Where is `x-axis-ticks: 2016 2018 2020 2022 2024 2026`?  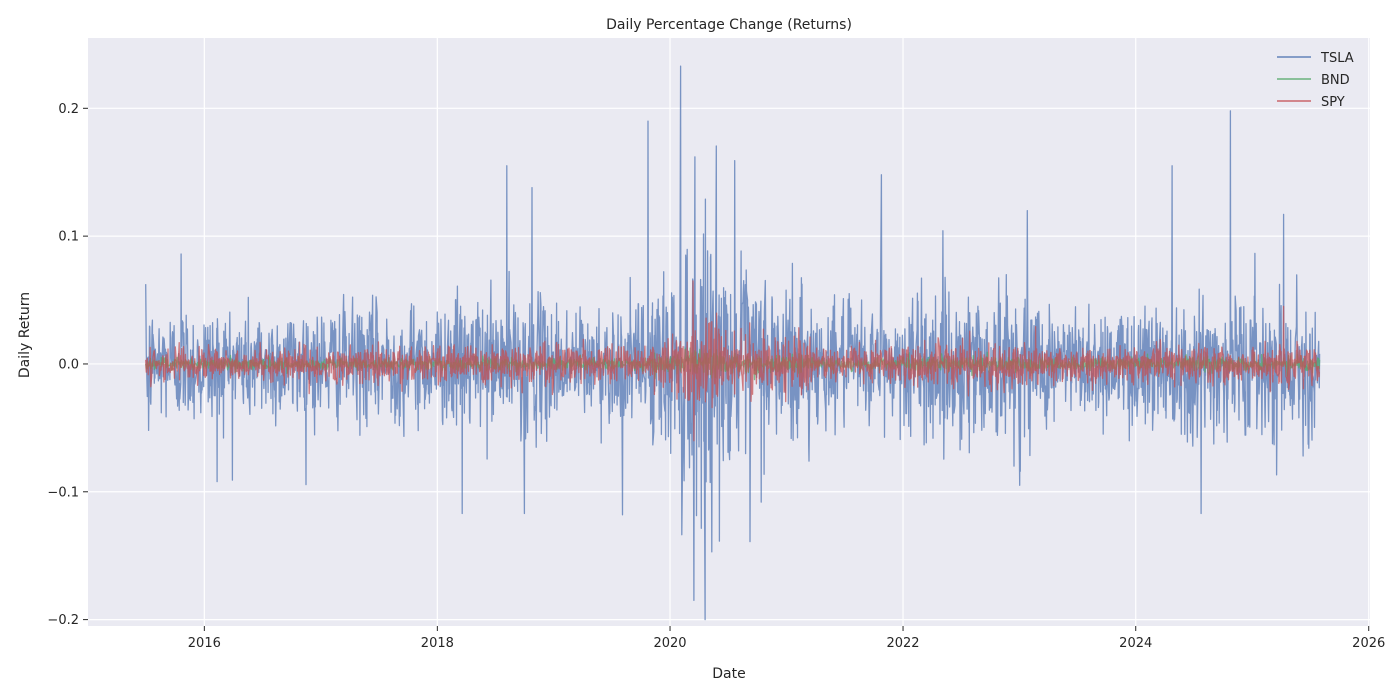 x-axis-ticks: 2016 2018 2020 2022 2024 2026 is located at coordinates (786, 638).